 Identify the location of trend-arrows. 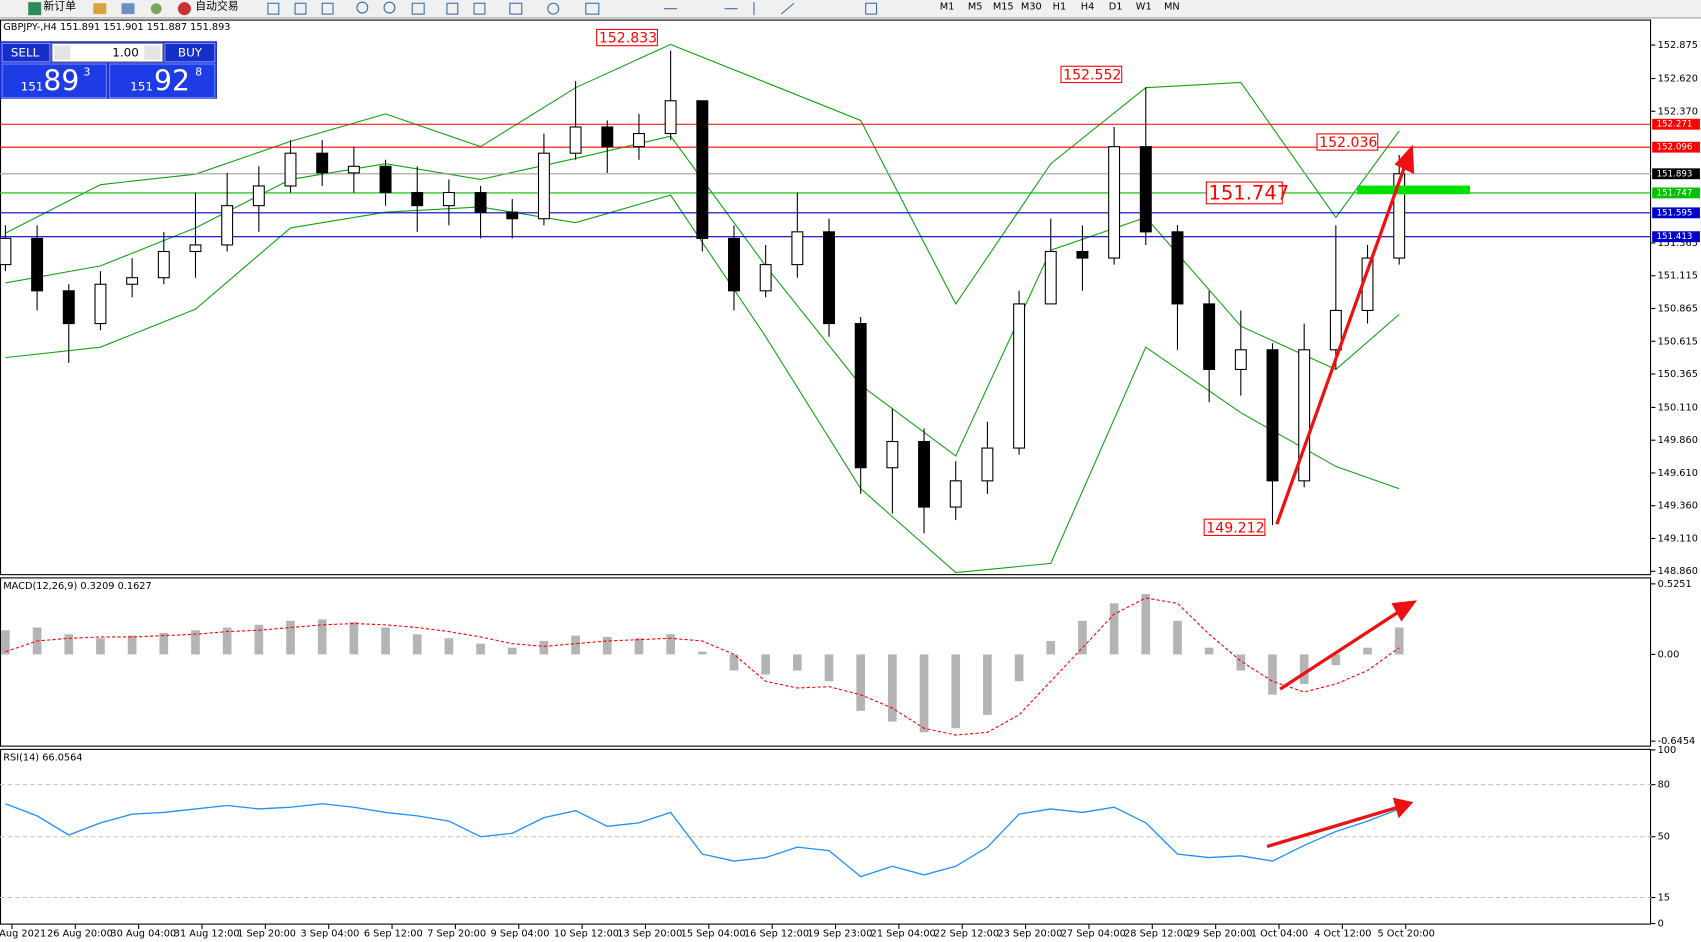
(1342, 496).